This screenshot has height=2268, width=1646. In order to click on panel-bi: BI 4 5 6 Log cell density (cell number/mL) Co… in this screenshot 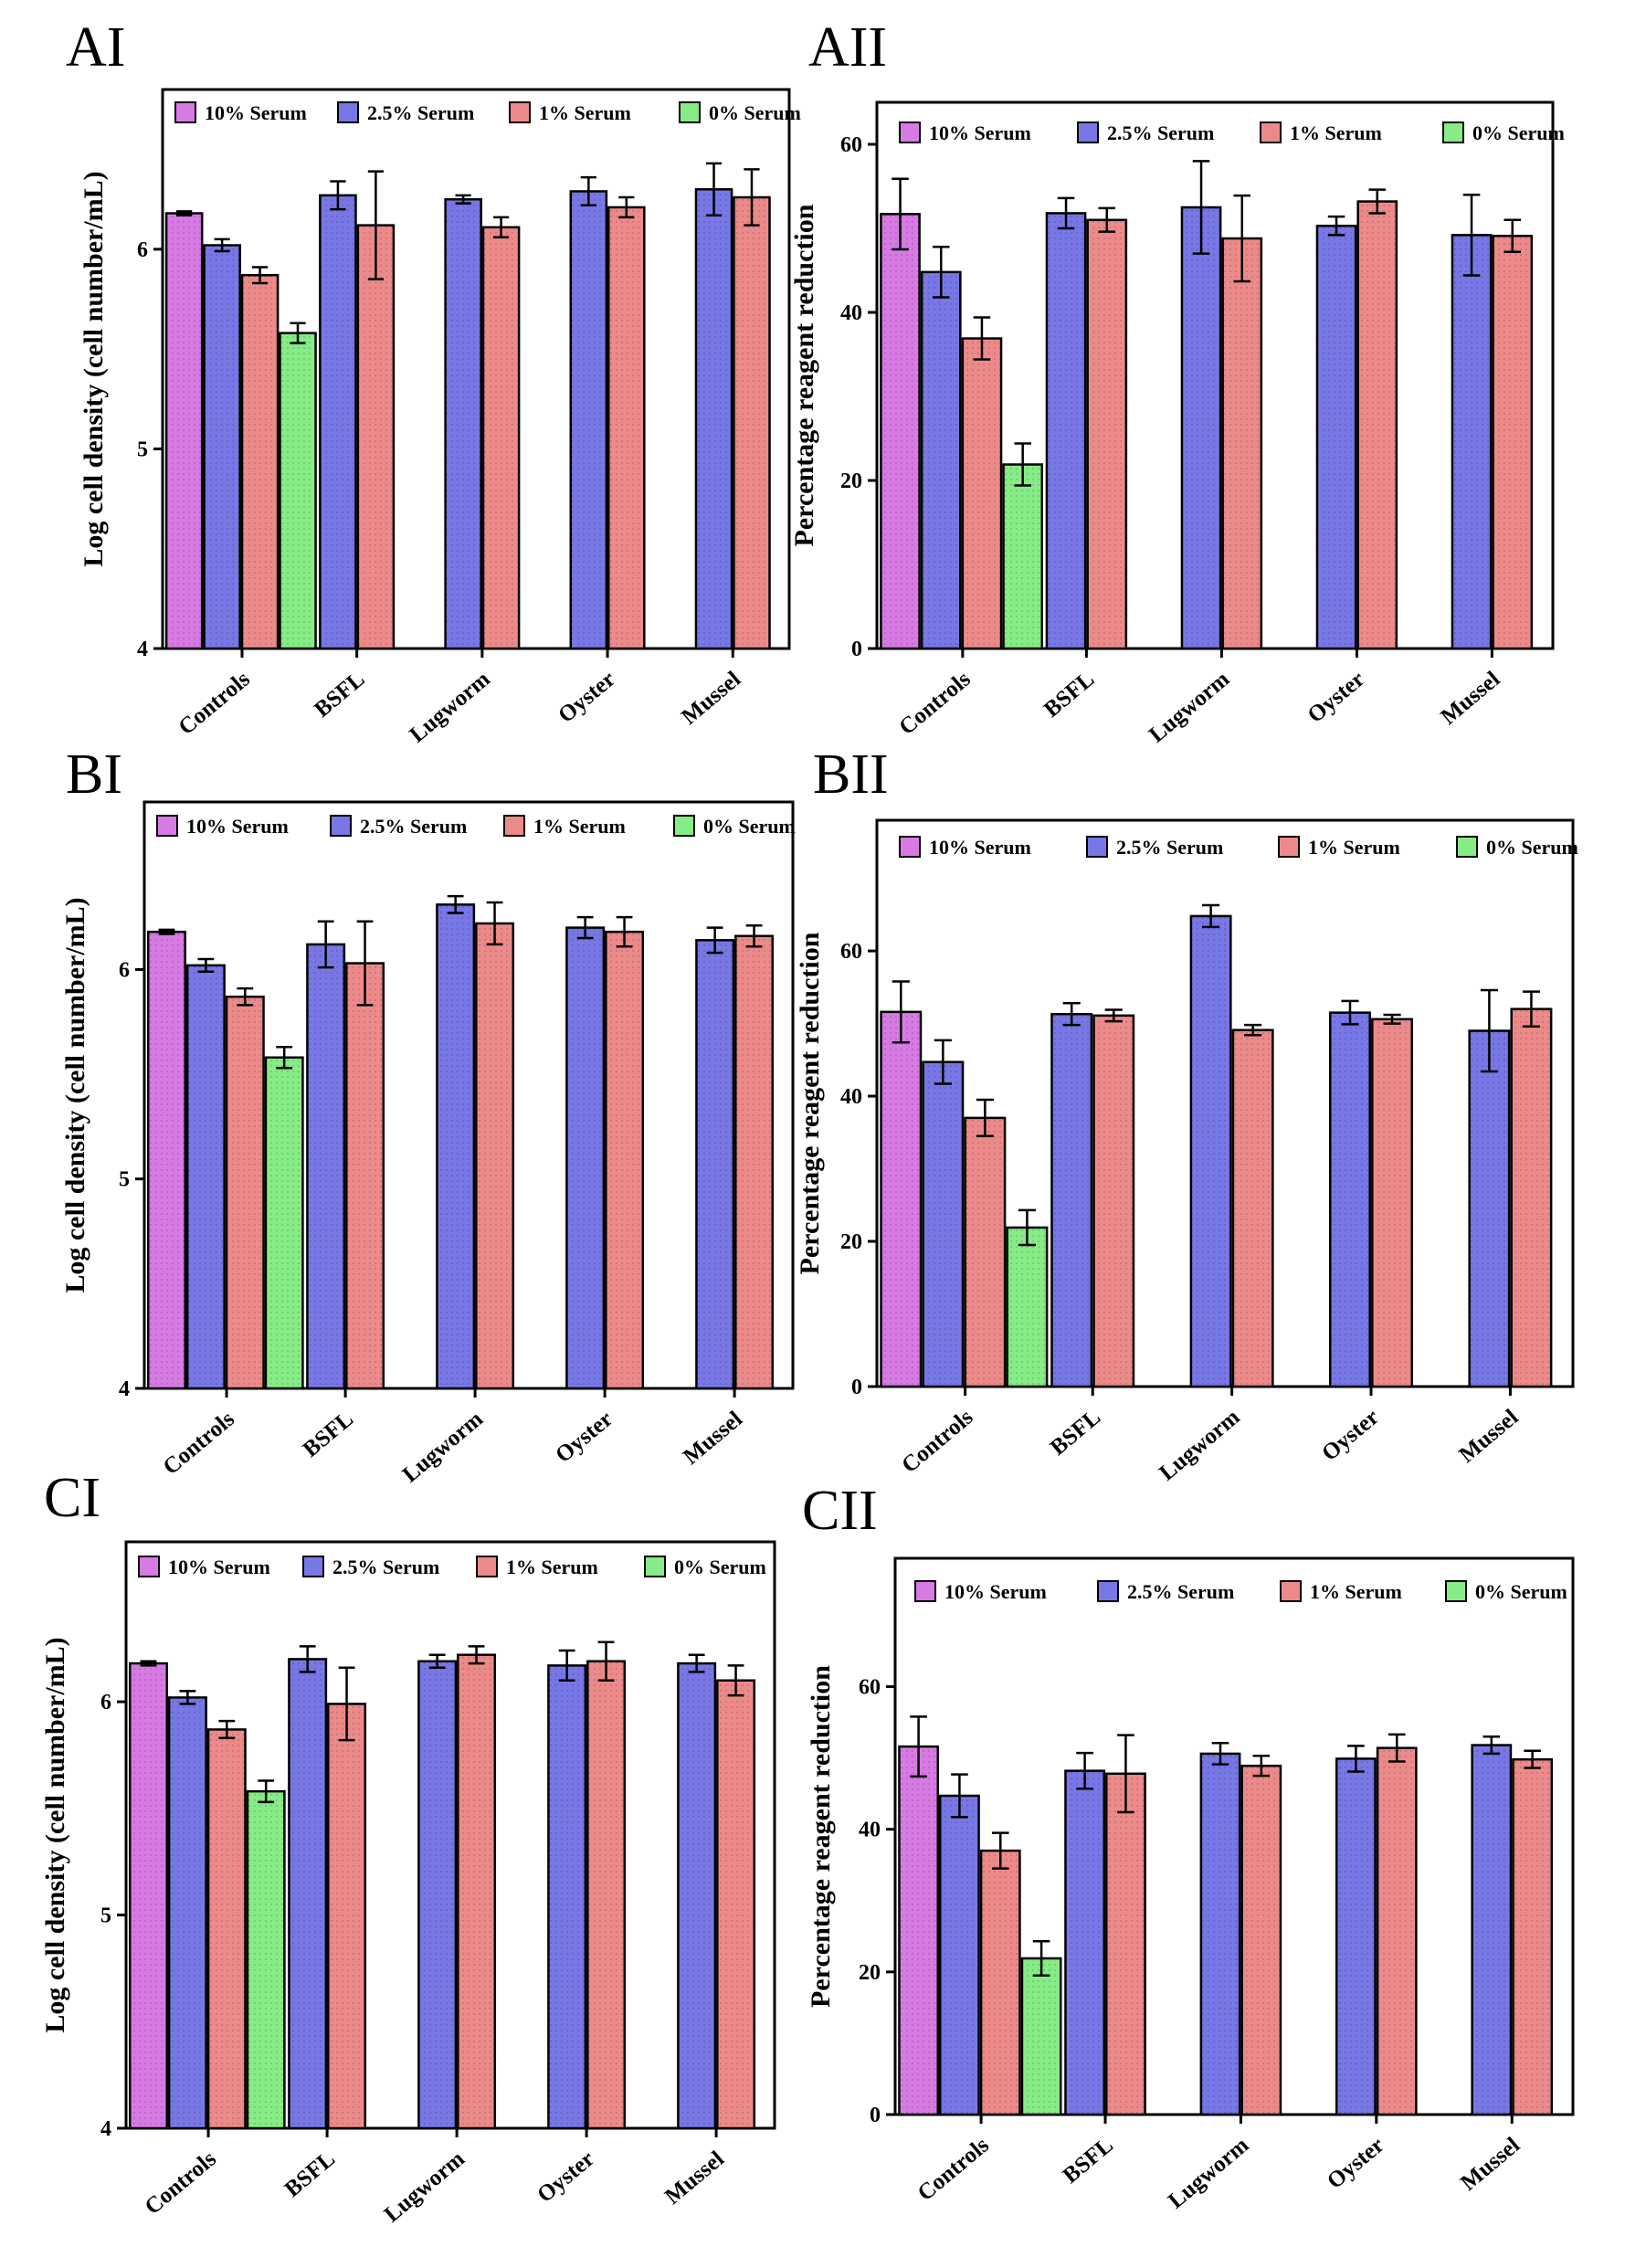, I will do `click(428, 1115)`.